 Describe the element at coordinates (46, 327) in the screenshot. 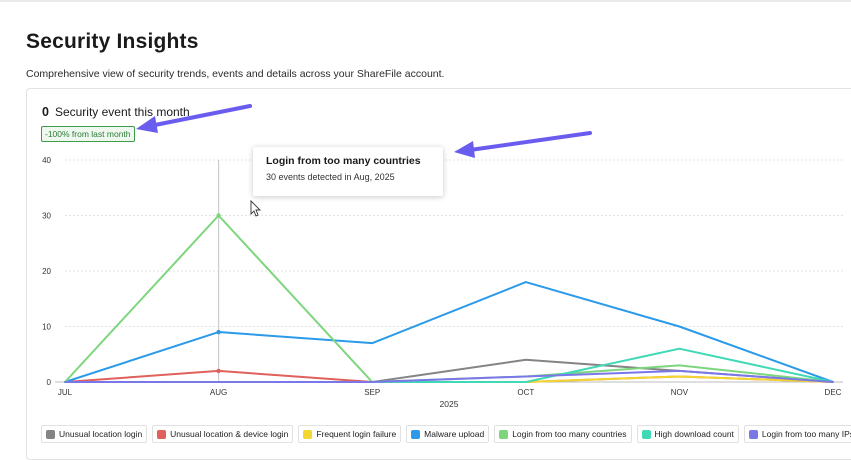

I see `y-tick-label: 10` at that location.